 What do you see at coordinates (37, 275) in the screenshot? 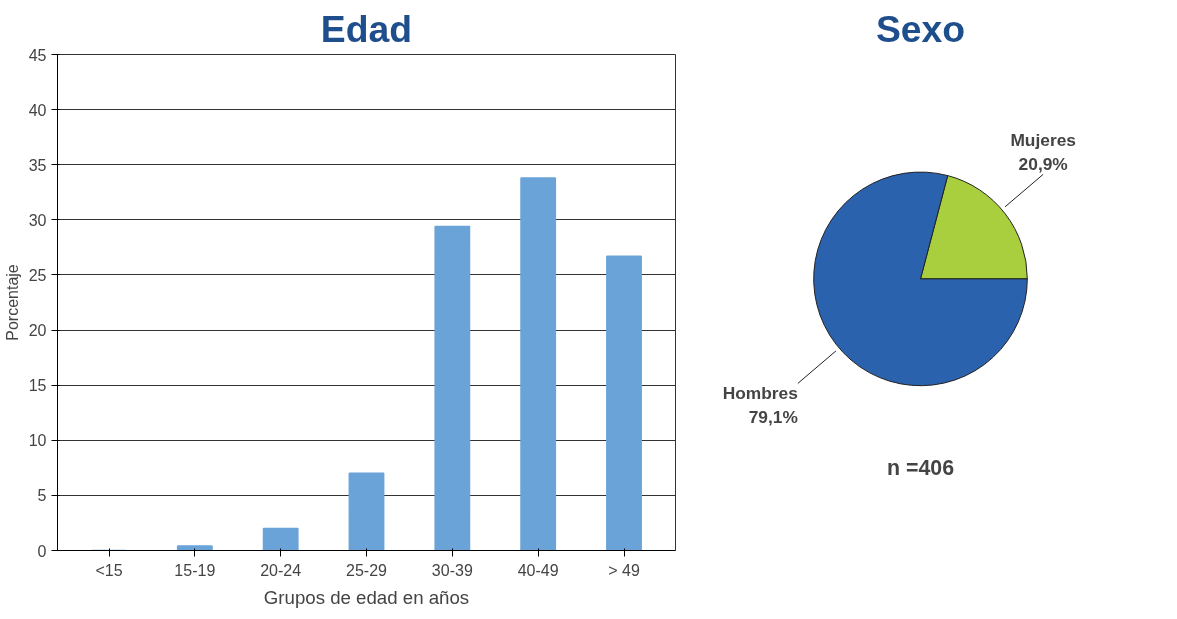
I see `y-tick-label: 25` at bounding box center [37, 275].